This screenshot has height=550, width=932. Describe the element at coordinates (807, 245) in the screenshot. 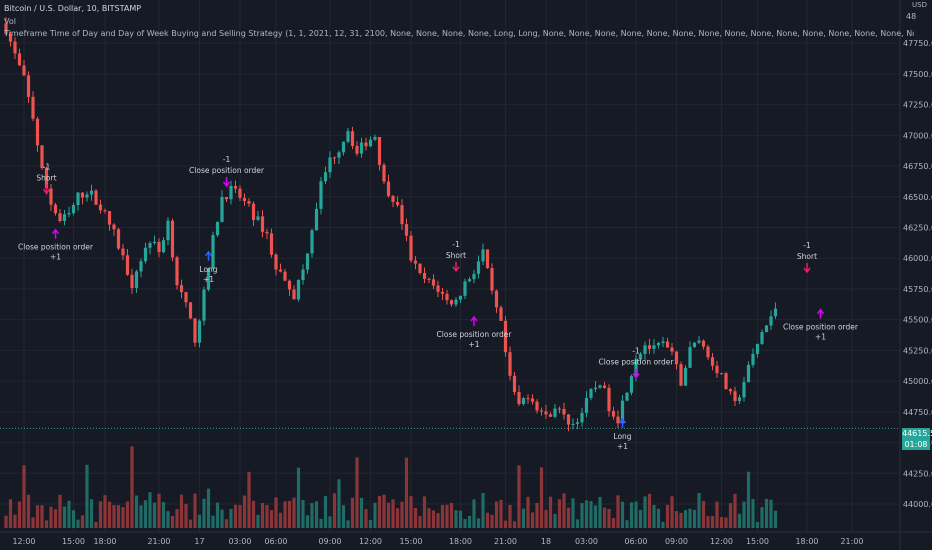

I see `signal-qty: -1` at that location.